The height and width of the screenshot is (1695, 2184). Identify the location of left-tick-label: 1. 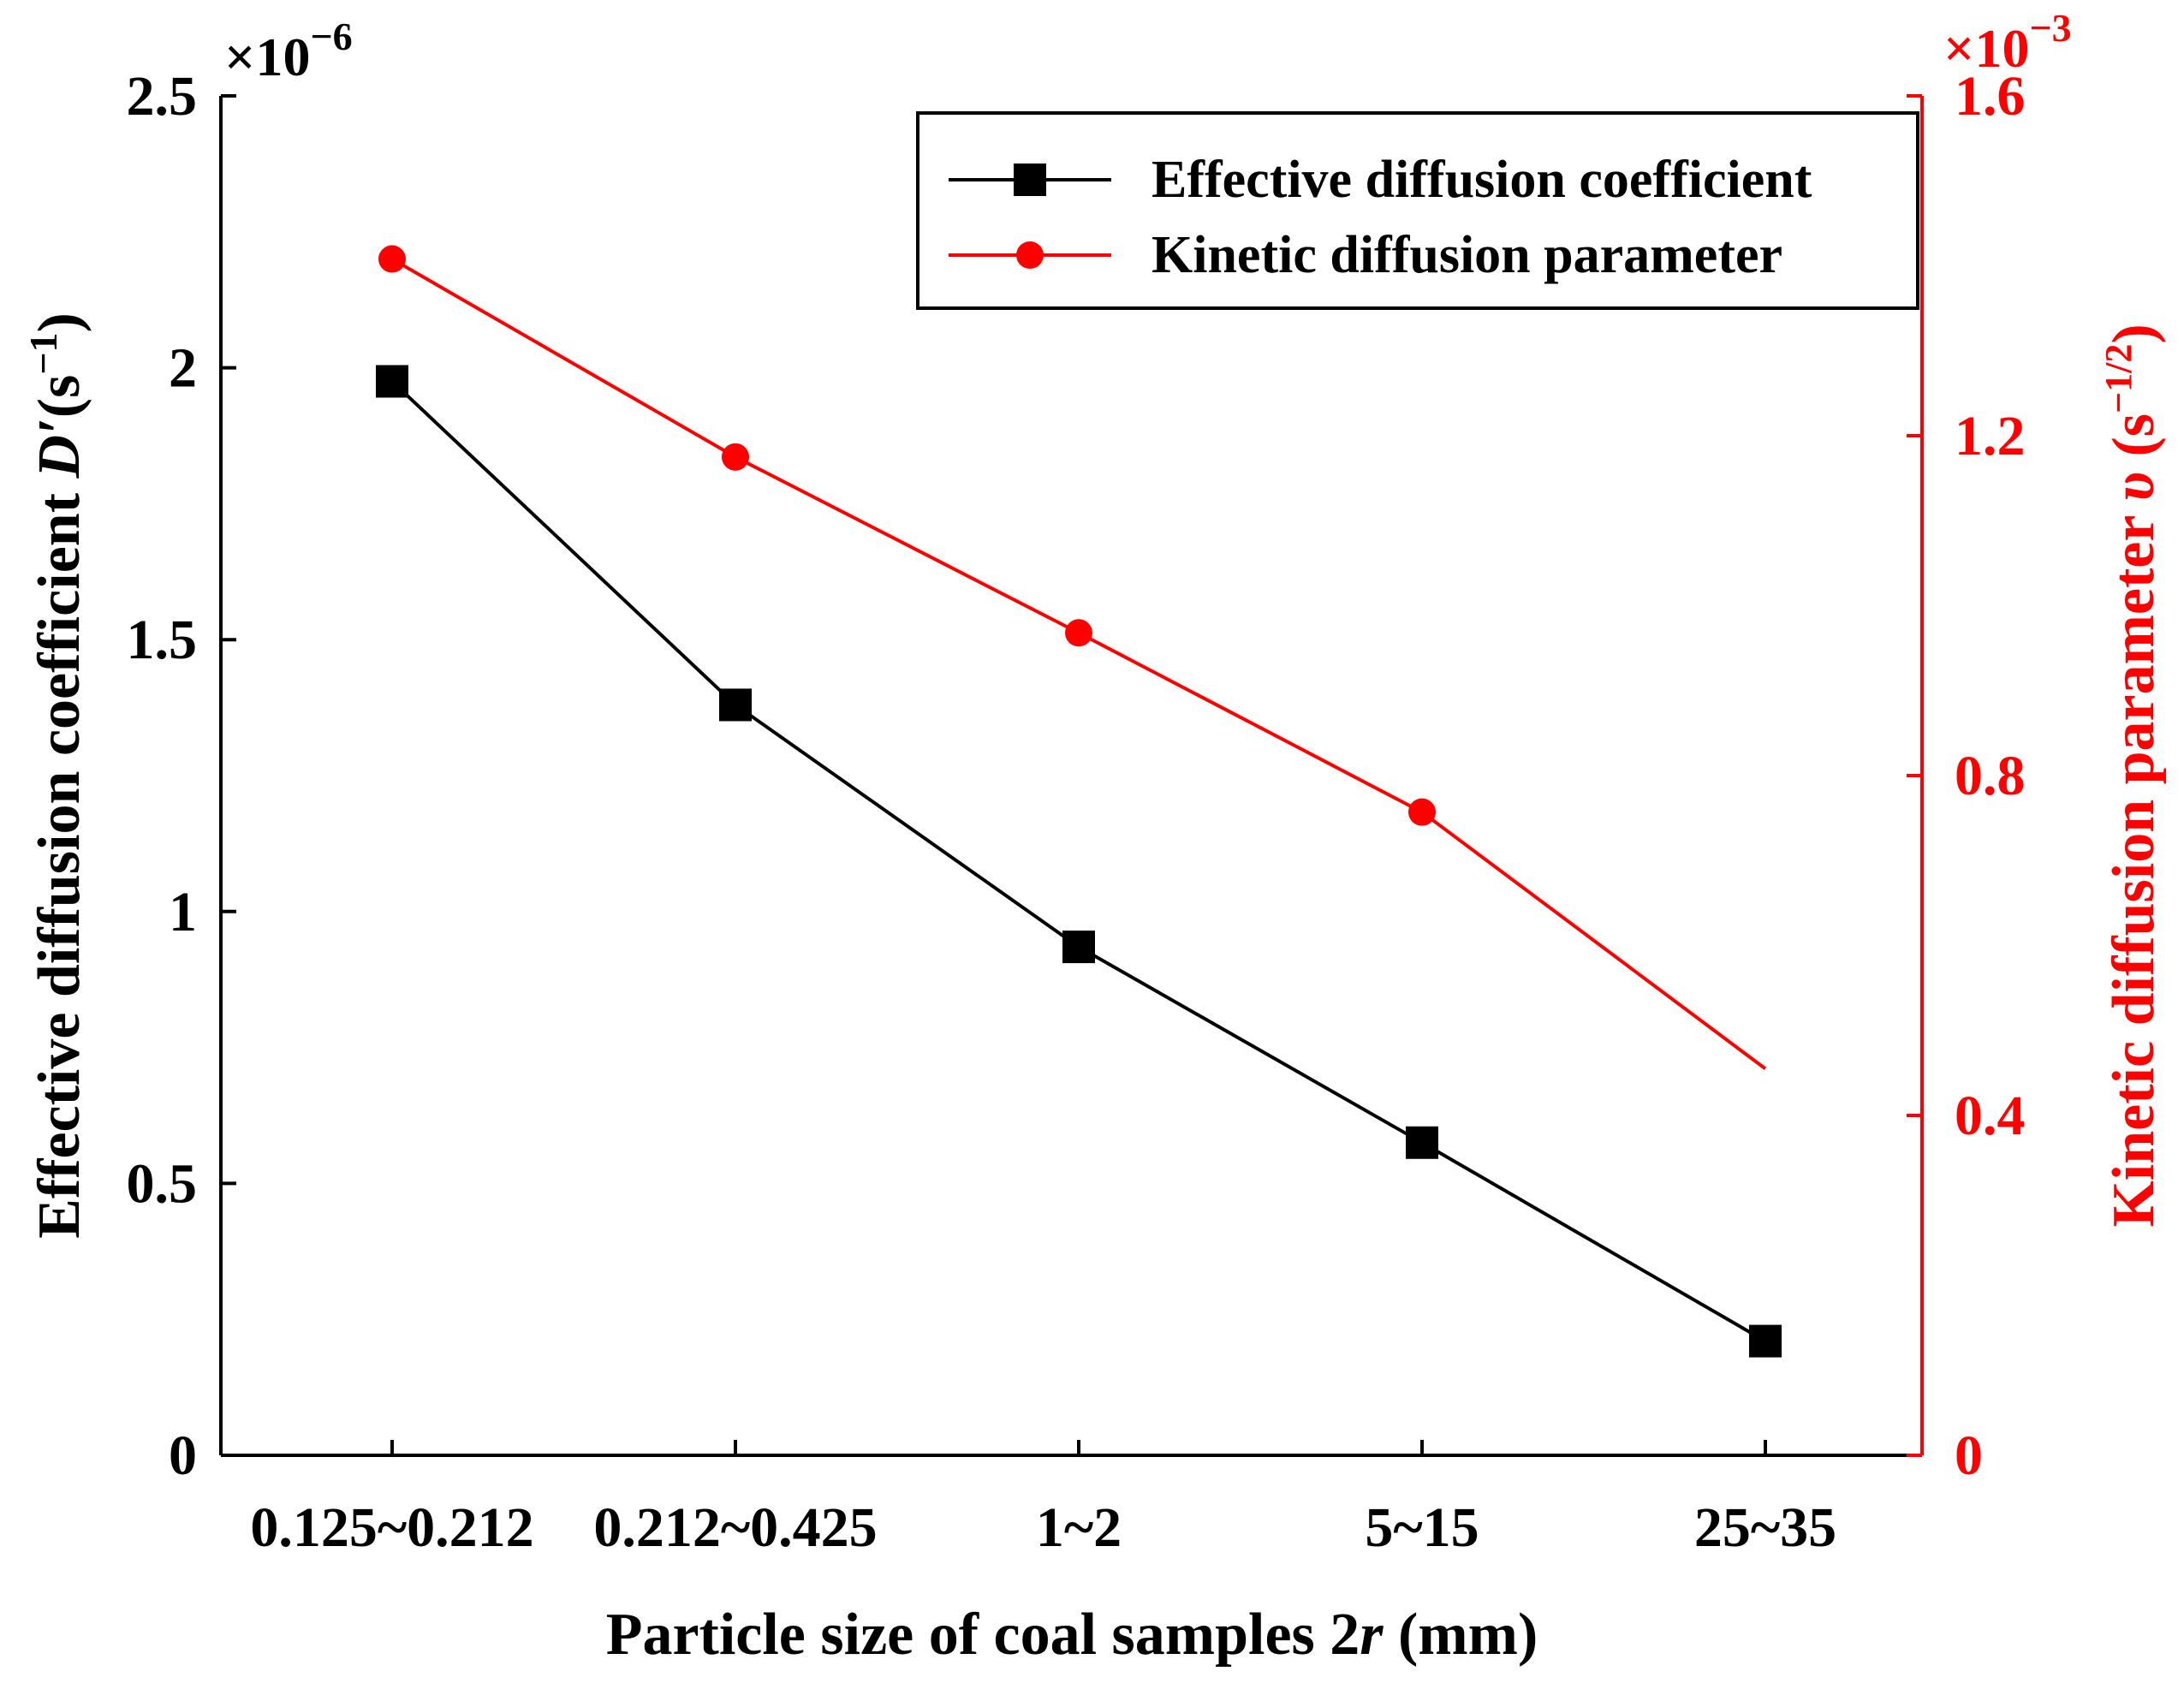
(183, 912).